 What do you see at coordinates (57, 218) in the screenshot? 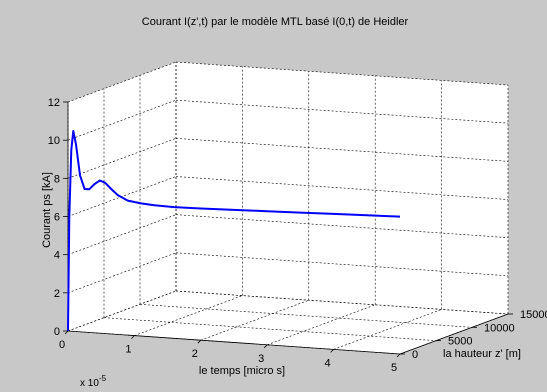
I see `z-tick-label: 6` at bounding box center [57, 218].